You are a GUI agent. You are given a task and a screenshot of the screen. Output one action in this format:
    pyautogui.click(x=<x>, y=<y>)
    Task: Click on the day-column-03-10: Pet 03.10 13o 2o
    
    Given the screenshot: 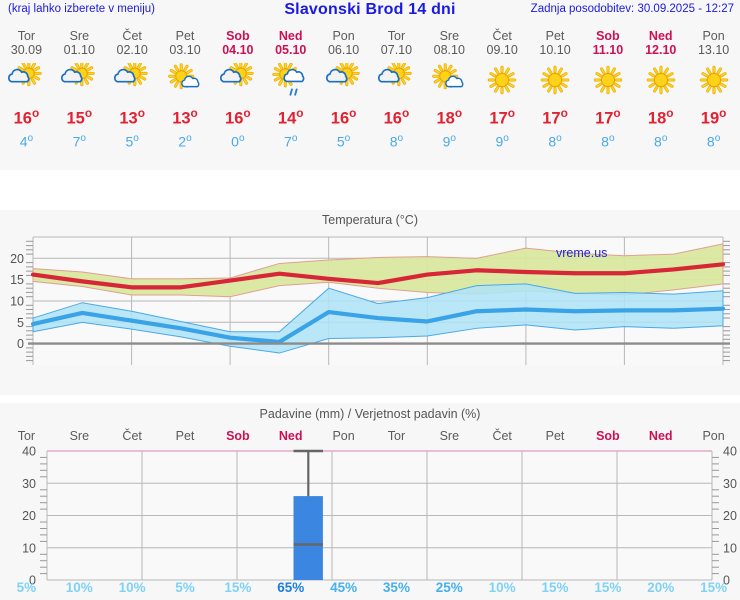 What is the action you would take?
    pyautogui.click(x=185, y=96)
    